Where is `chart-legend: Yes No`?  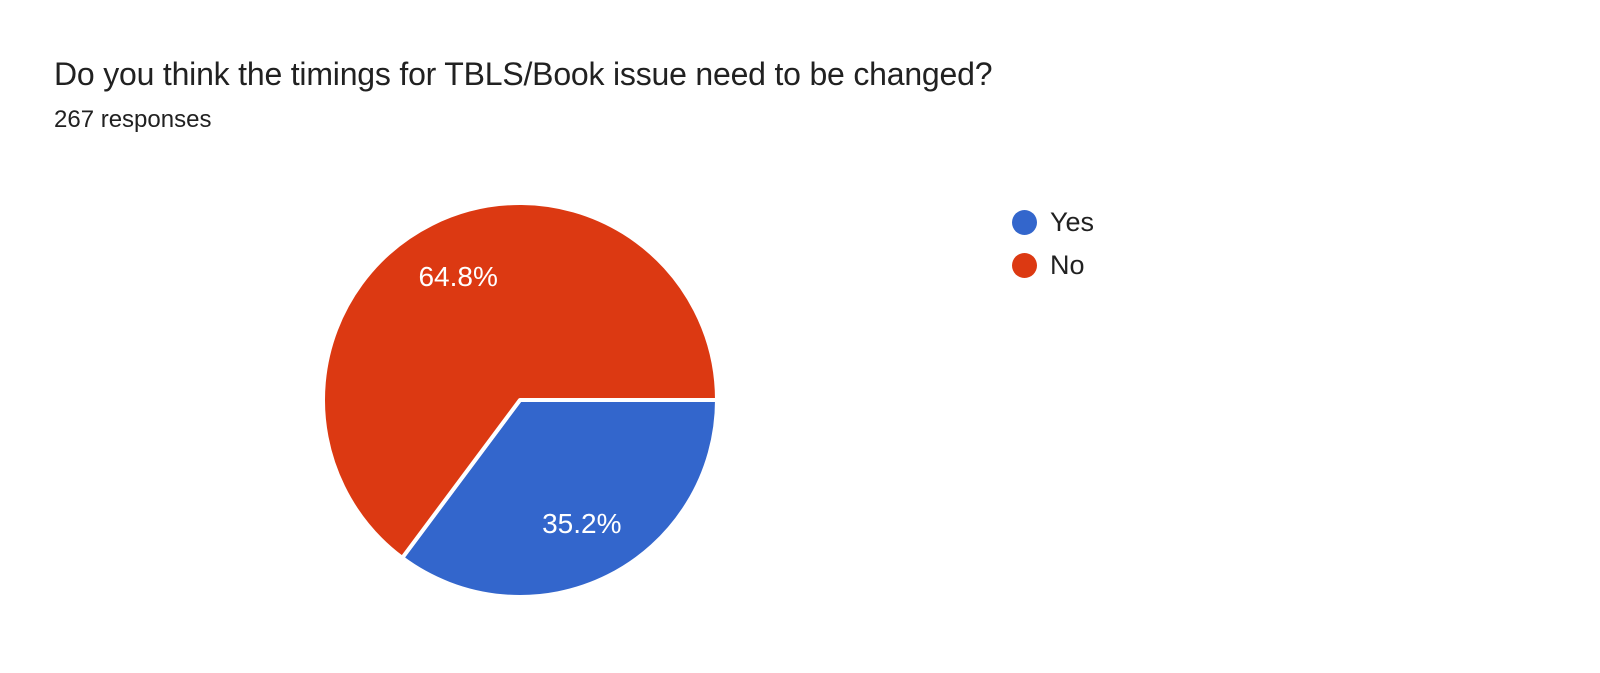 chart-legend: Yes No is located at coordinates (1053, 250).